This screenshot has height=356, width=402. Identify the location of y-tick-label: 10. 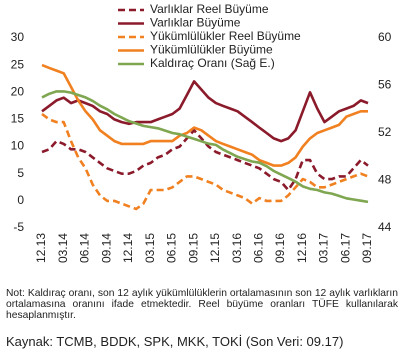
(18, 146).